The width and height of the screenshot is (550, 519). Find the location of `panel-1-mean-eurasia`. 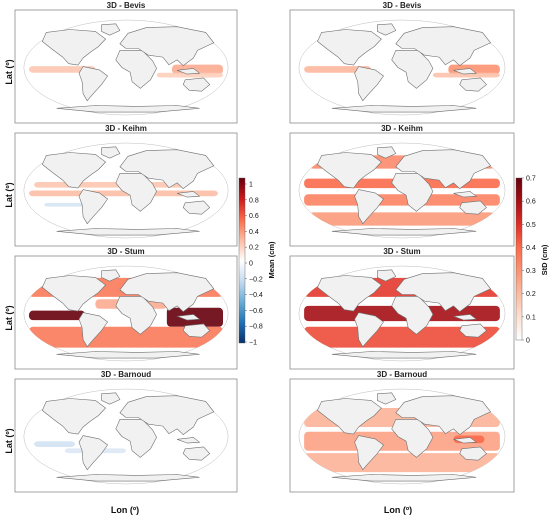

panel-1-mean-eurasia is located at coordinates (167, 46).